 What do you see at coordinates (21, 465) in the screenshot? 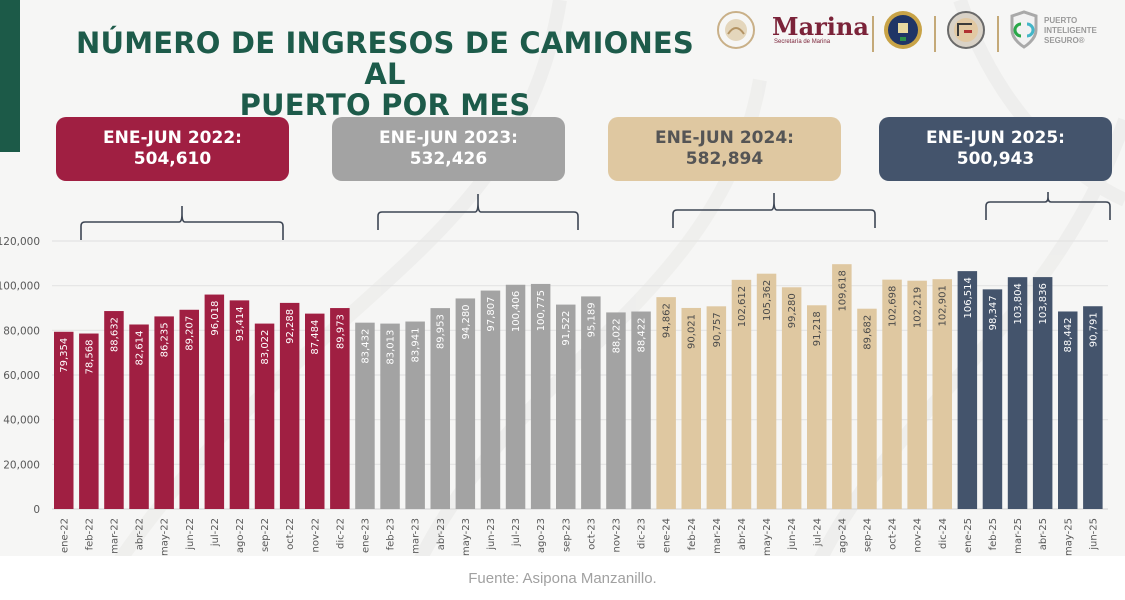
I see `y-tick-label: 20,000` at bounding box center [21, 465].